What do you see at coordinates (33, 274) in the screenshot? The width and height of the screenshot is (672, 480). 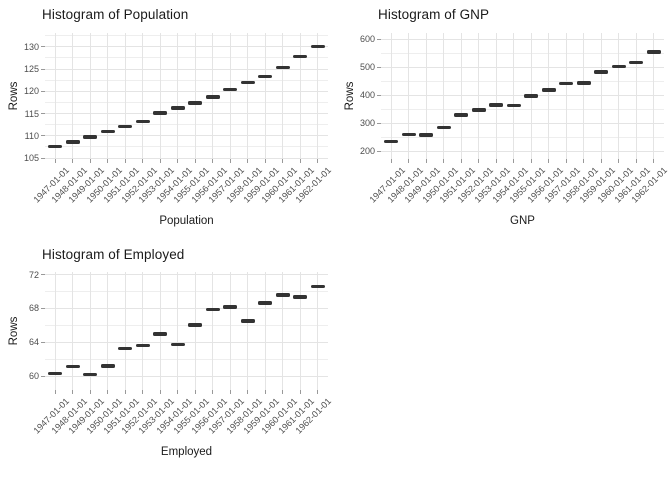 I see `y-tick-label: 72` at bounding box center [33, 274].